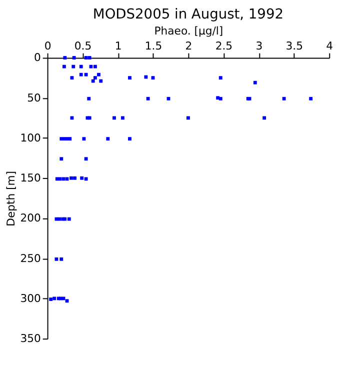  I want to click on x-tick-label: 2.5, so click(224, 45).